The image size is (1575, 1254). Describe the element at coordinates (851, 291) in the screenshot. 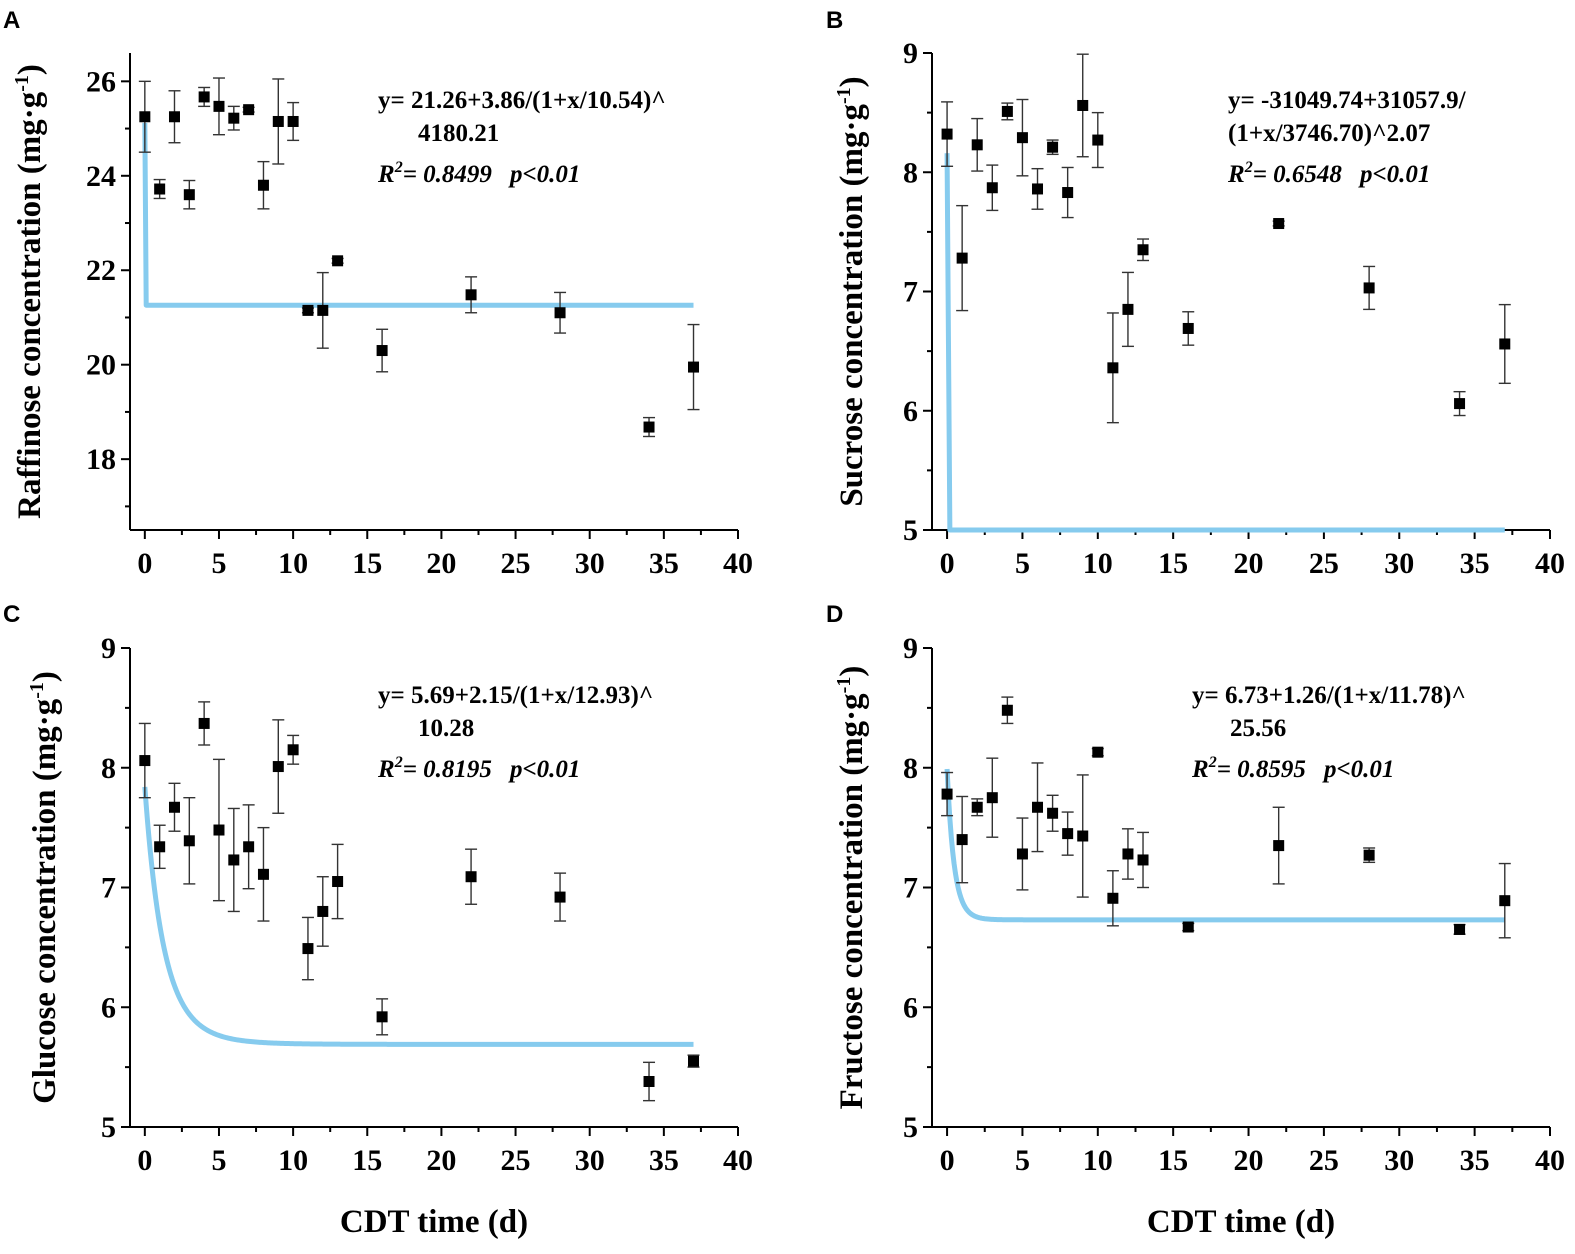

I see `y-axis-title: Sucrose concentration (mg·g-1)` at that location.